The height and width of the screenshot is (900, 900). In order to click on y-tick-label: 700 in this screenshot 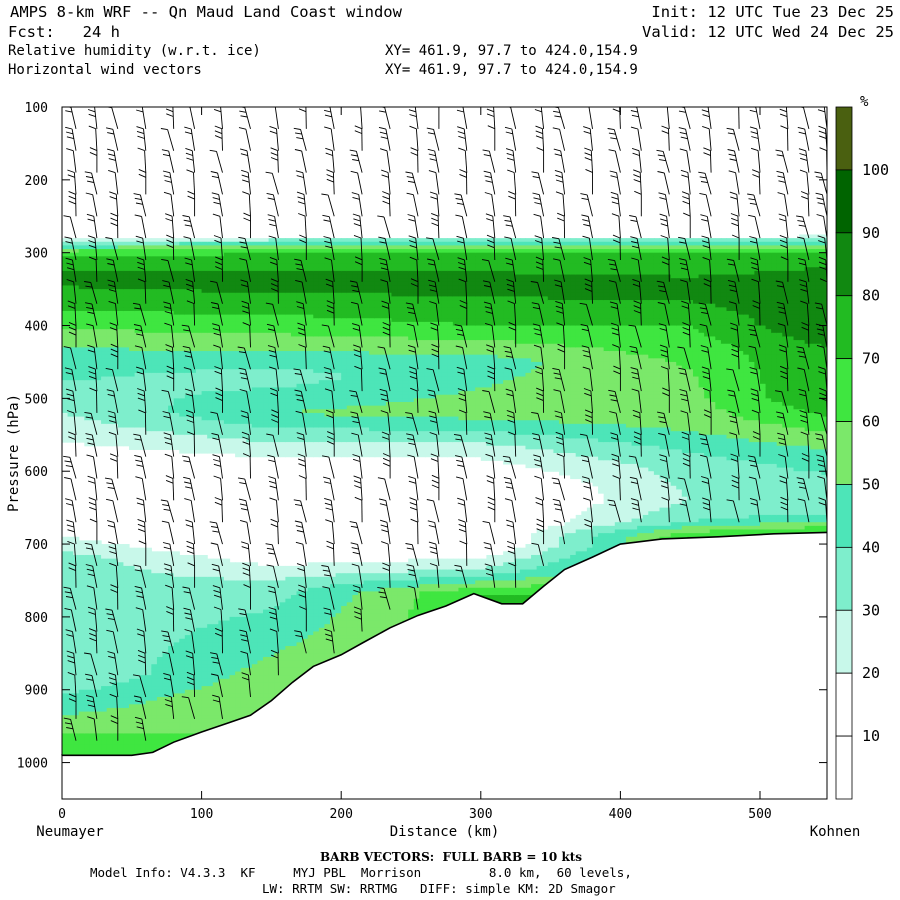, I will do `click(36, 545)`.